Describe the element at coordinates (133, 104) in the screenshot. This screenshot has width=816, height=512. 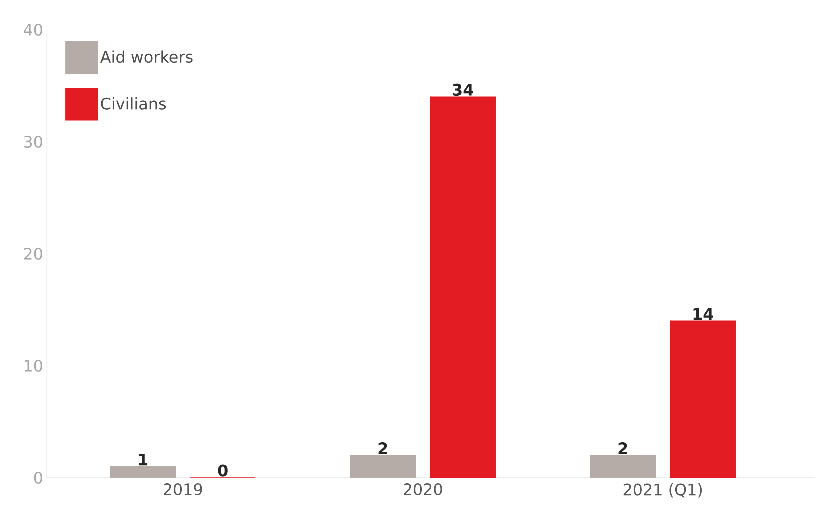
I see `legend-label: Civilians` at that location.